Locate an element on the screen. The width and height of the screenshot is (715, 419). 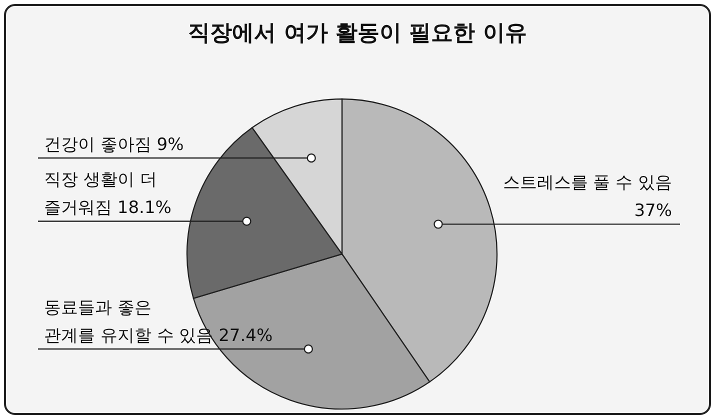
slice-label: 건강이 좋아짐 9% is located at coordinates (114, 145).